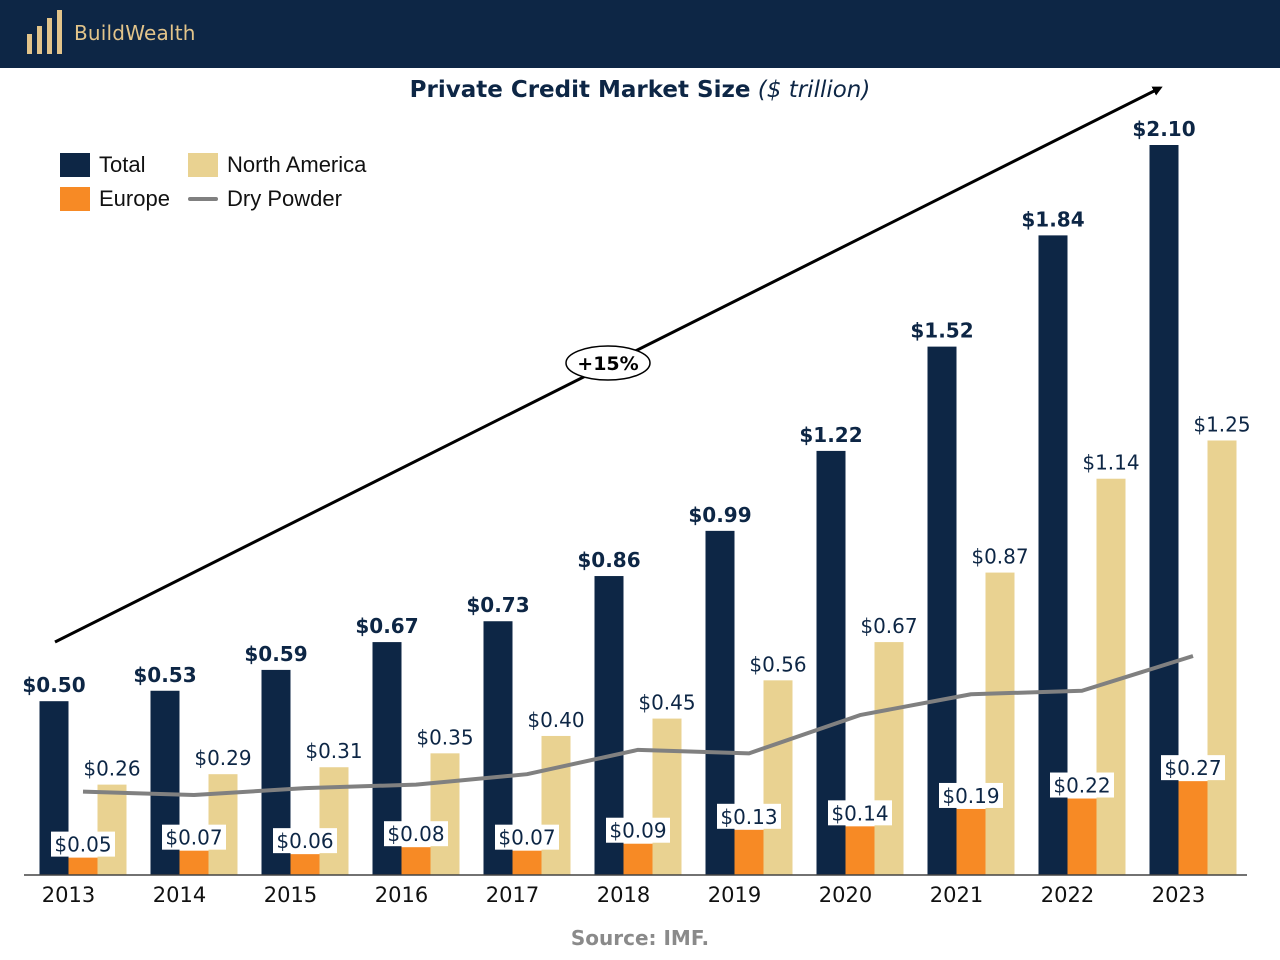 Image resolution: width=1280 pixels, height=960 pixels. I want to click on legend-swatch-dry-powder, so click(203, 199).